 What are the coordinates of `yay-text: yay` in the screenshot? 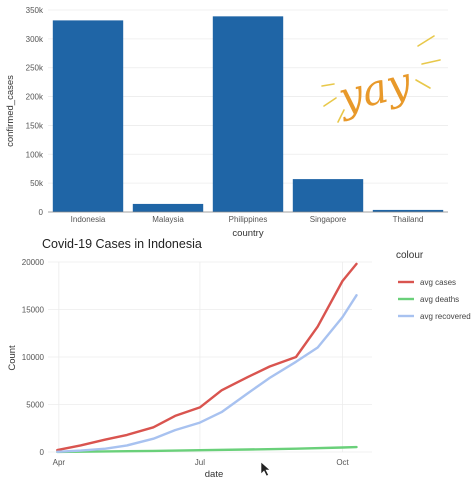 It's located at (374, 90).